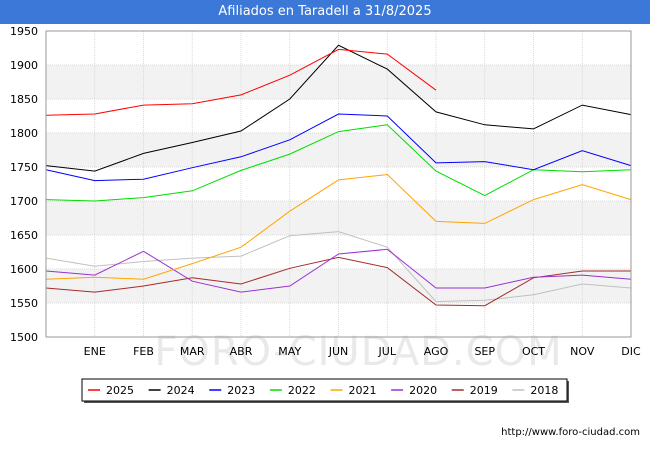 This screenshot has width=650, height=450. What do you see at coordinates (24, 235) in the screenshot?
I see `y-tick-label: 1650` at bounding box center [24, 235].